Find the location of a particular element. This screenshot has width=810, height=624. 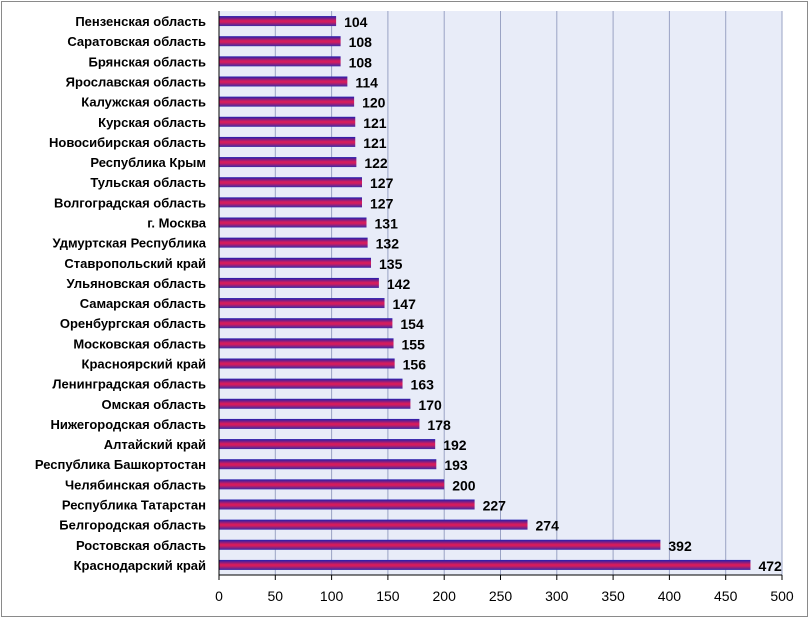

x-tick-label: 450 is located at coordinates (726, 596).